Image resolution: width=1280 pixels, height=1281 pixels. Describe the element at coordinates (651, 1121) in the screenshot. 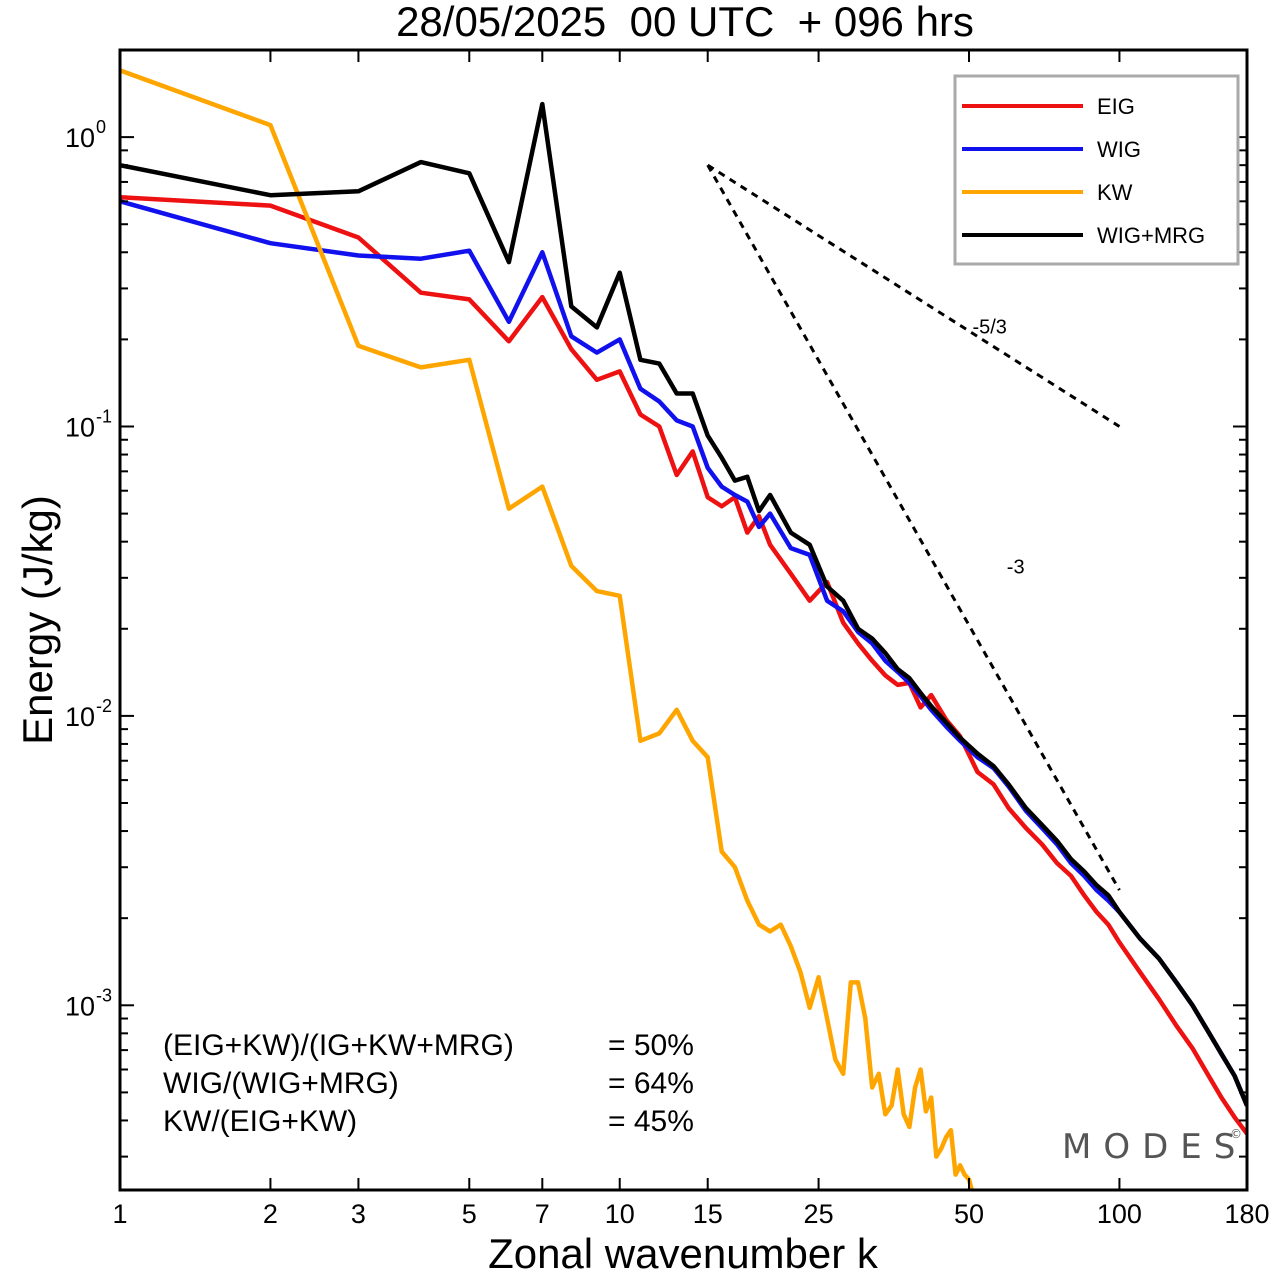

I see `annotation-right-2: = 45%` at that location.